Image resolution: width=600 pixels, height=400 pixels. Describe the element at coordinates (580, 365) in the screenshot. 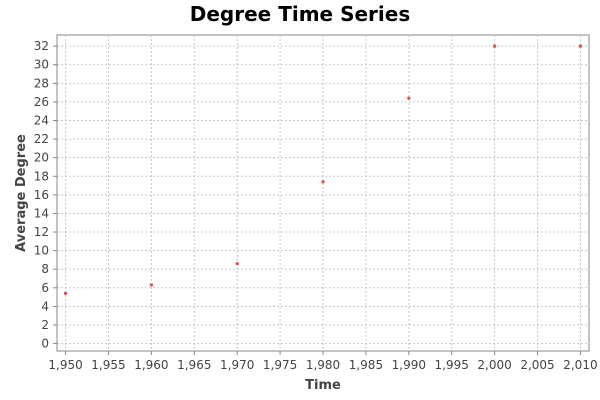

I see `x-tick-label: 2,010` at that location.